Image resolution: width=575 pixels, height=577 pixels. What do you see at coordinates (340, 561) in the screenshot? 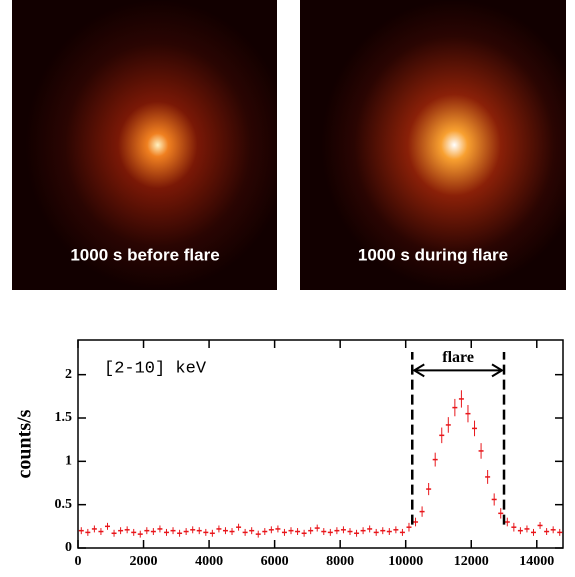
I see `x-tick-label: 8000` at bounding box center [340, 561].